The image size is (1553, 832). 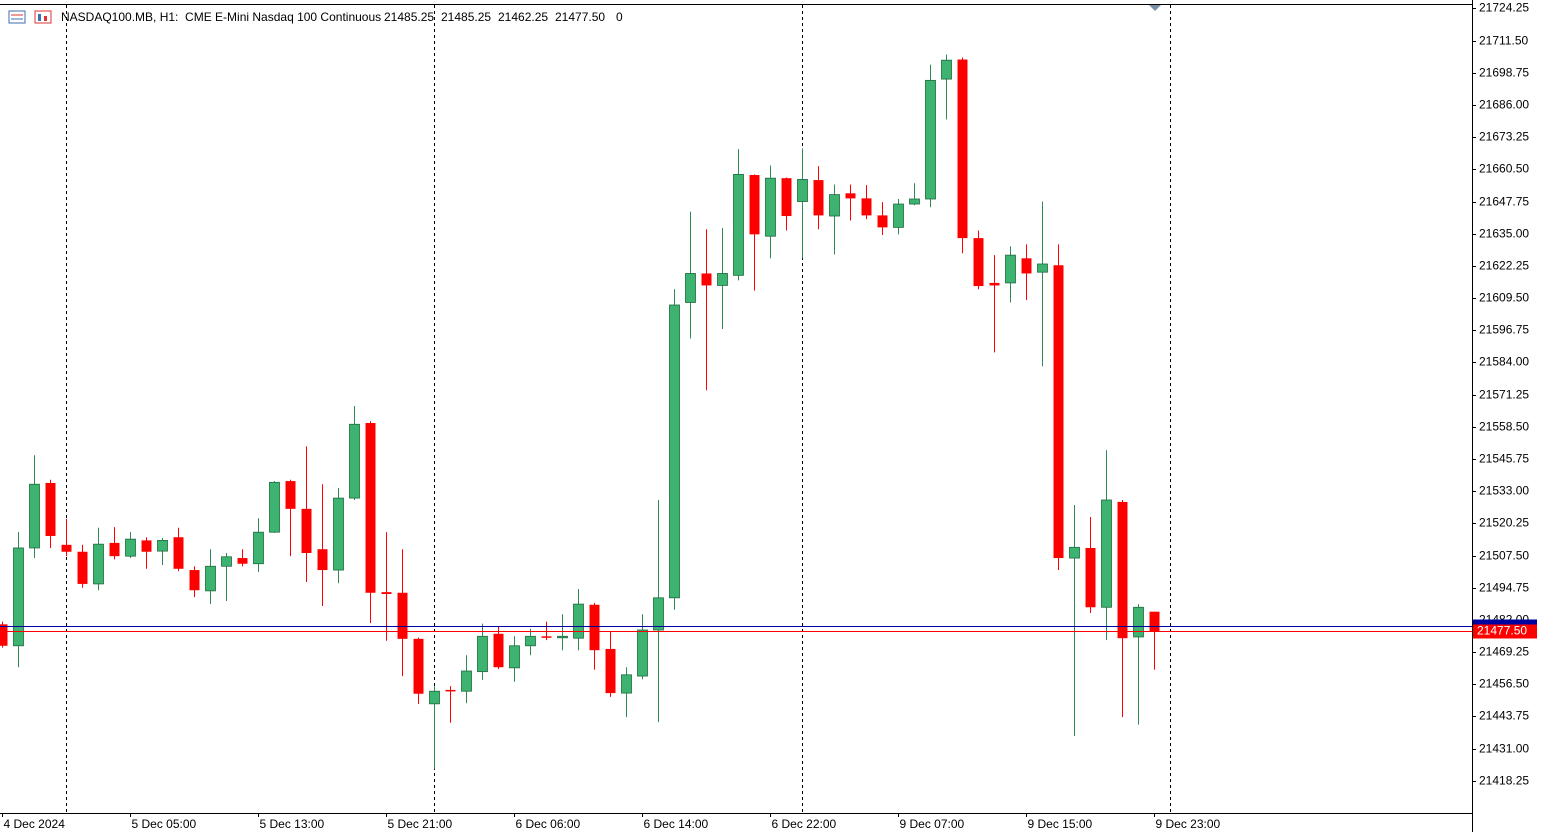 What do you see at coordinates (1504, 266) in the screenshot?
I see `y-tick-label: 21622.25` at bounding box center [1504, 266].